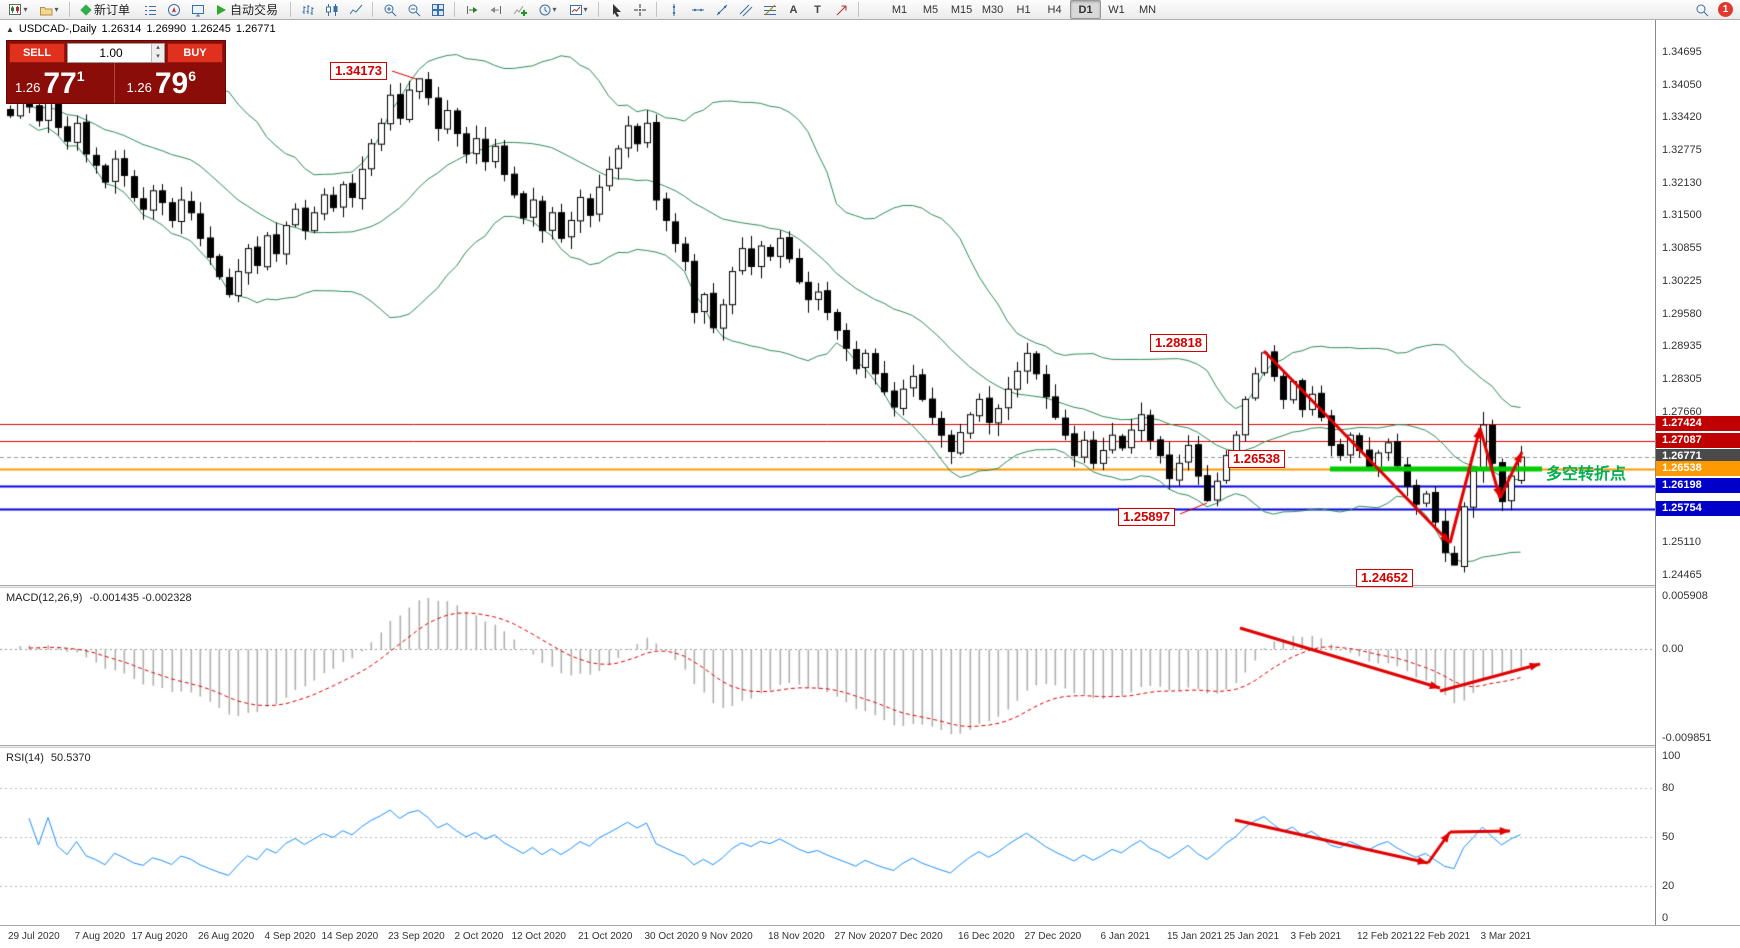 Image resolution: width=1740 pixels, height=948 pixels. Describe the element at coordinates (796, 936) in the screenshot. I see `date-label: 18 Nov 2020` at that location.